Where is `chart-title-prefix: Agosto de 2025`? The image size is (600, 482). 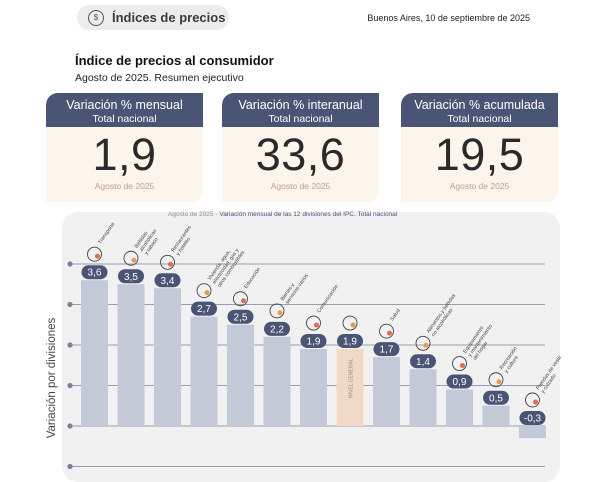
chart-title-prefix: Agosto de 2025 is located at coordinates (191, 214).